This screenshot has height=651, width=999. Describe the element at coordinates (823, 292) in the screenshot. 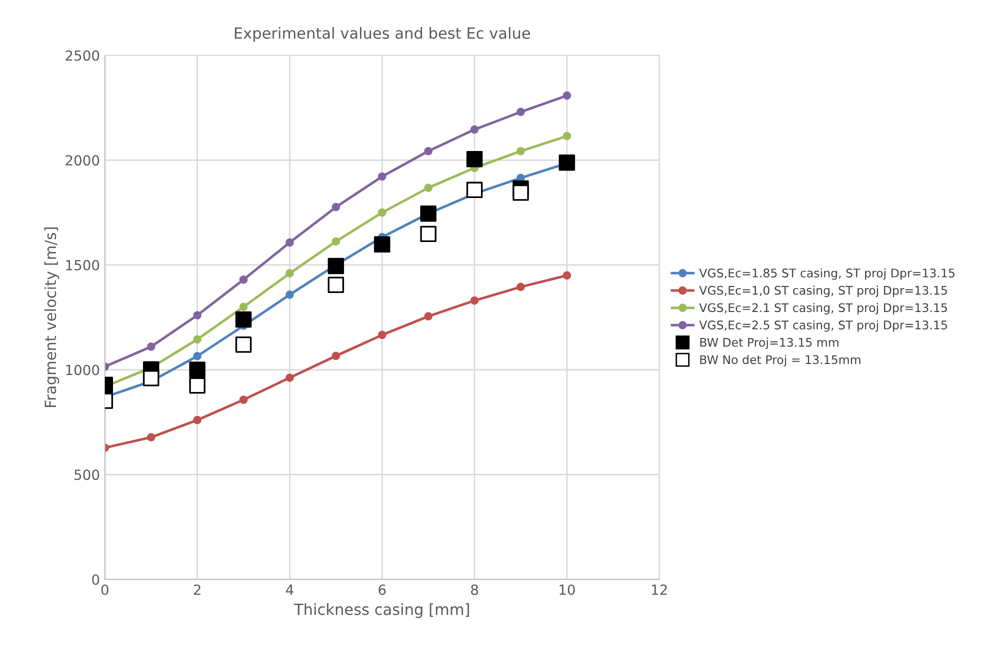

I see `legend-label: VGS,Ec=1,0 ST casing, ST proj Dpr=13.15` at that location.